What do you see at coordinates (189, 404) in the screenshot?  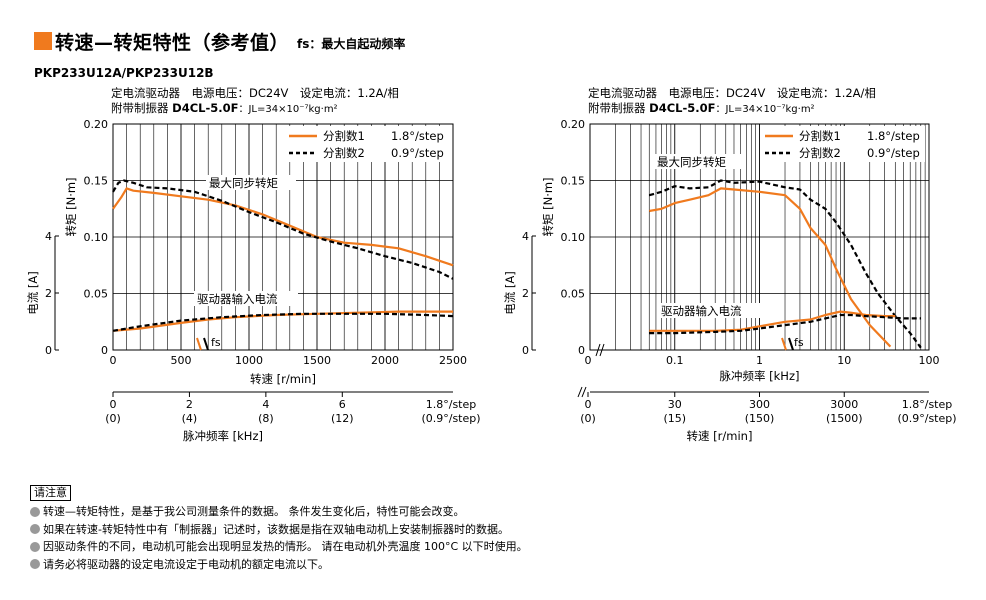 I see `secondary-tick-label: 2` at bounding box center [189, 404].